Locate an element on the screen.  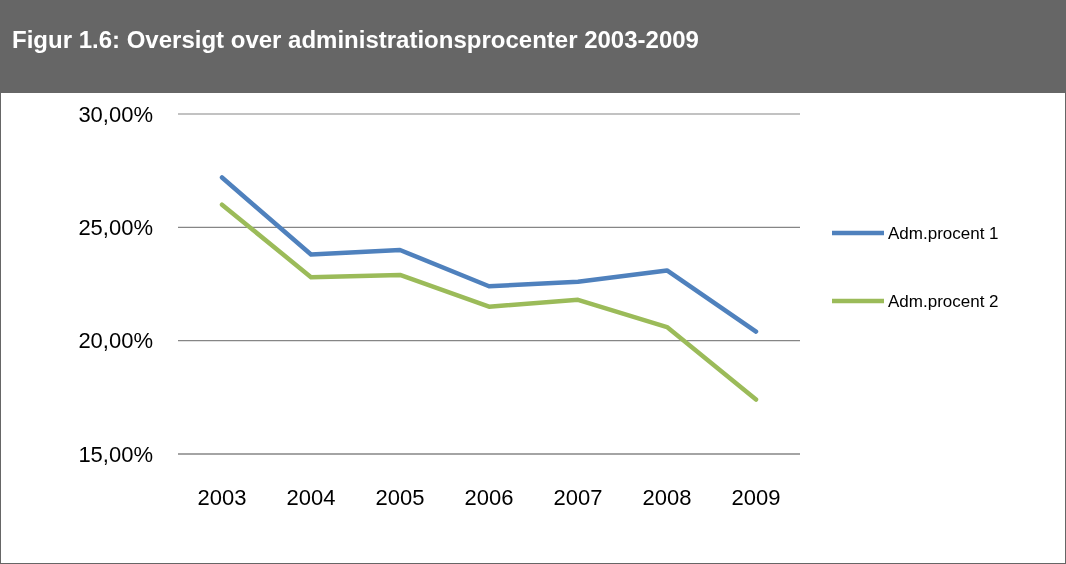
y-tick-label: 15,00% is located at coordinates (115, 454).